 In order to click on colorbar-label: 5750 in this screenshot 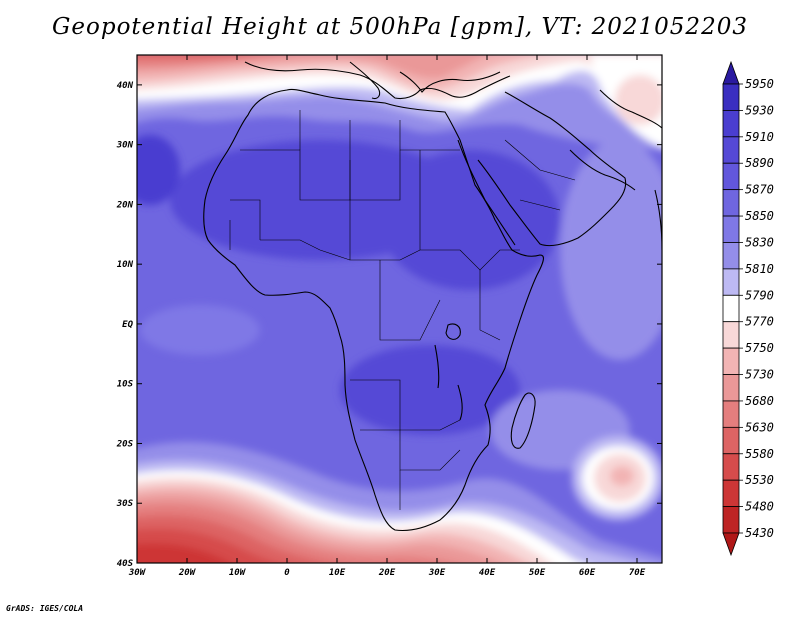, I will do `click(759, 348)`.